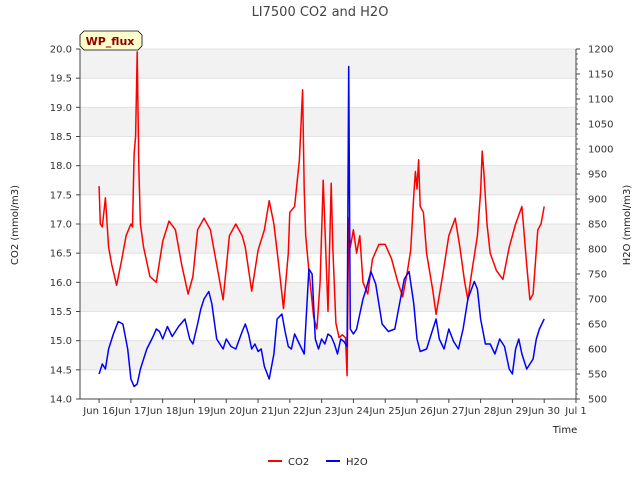  What do you see at coordinates (194, 411) in the screenshot?
I see `tick-label-x: Jun 19` at bounding box center [194, 411].